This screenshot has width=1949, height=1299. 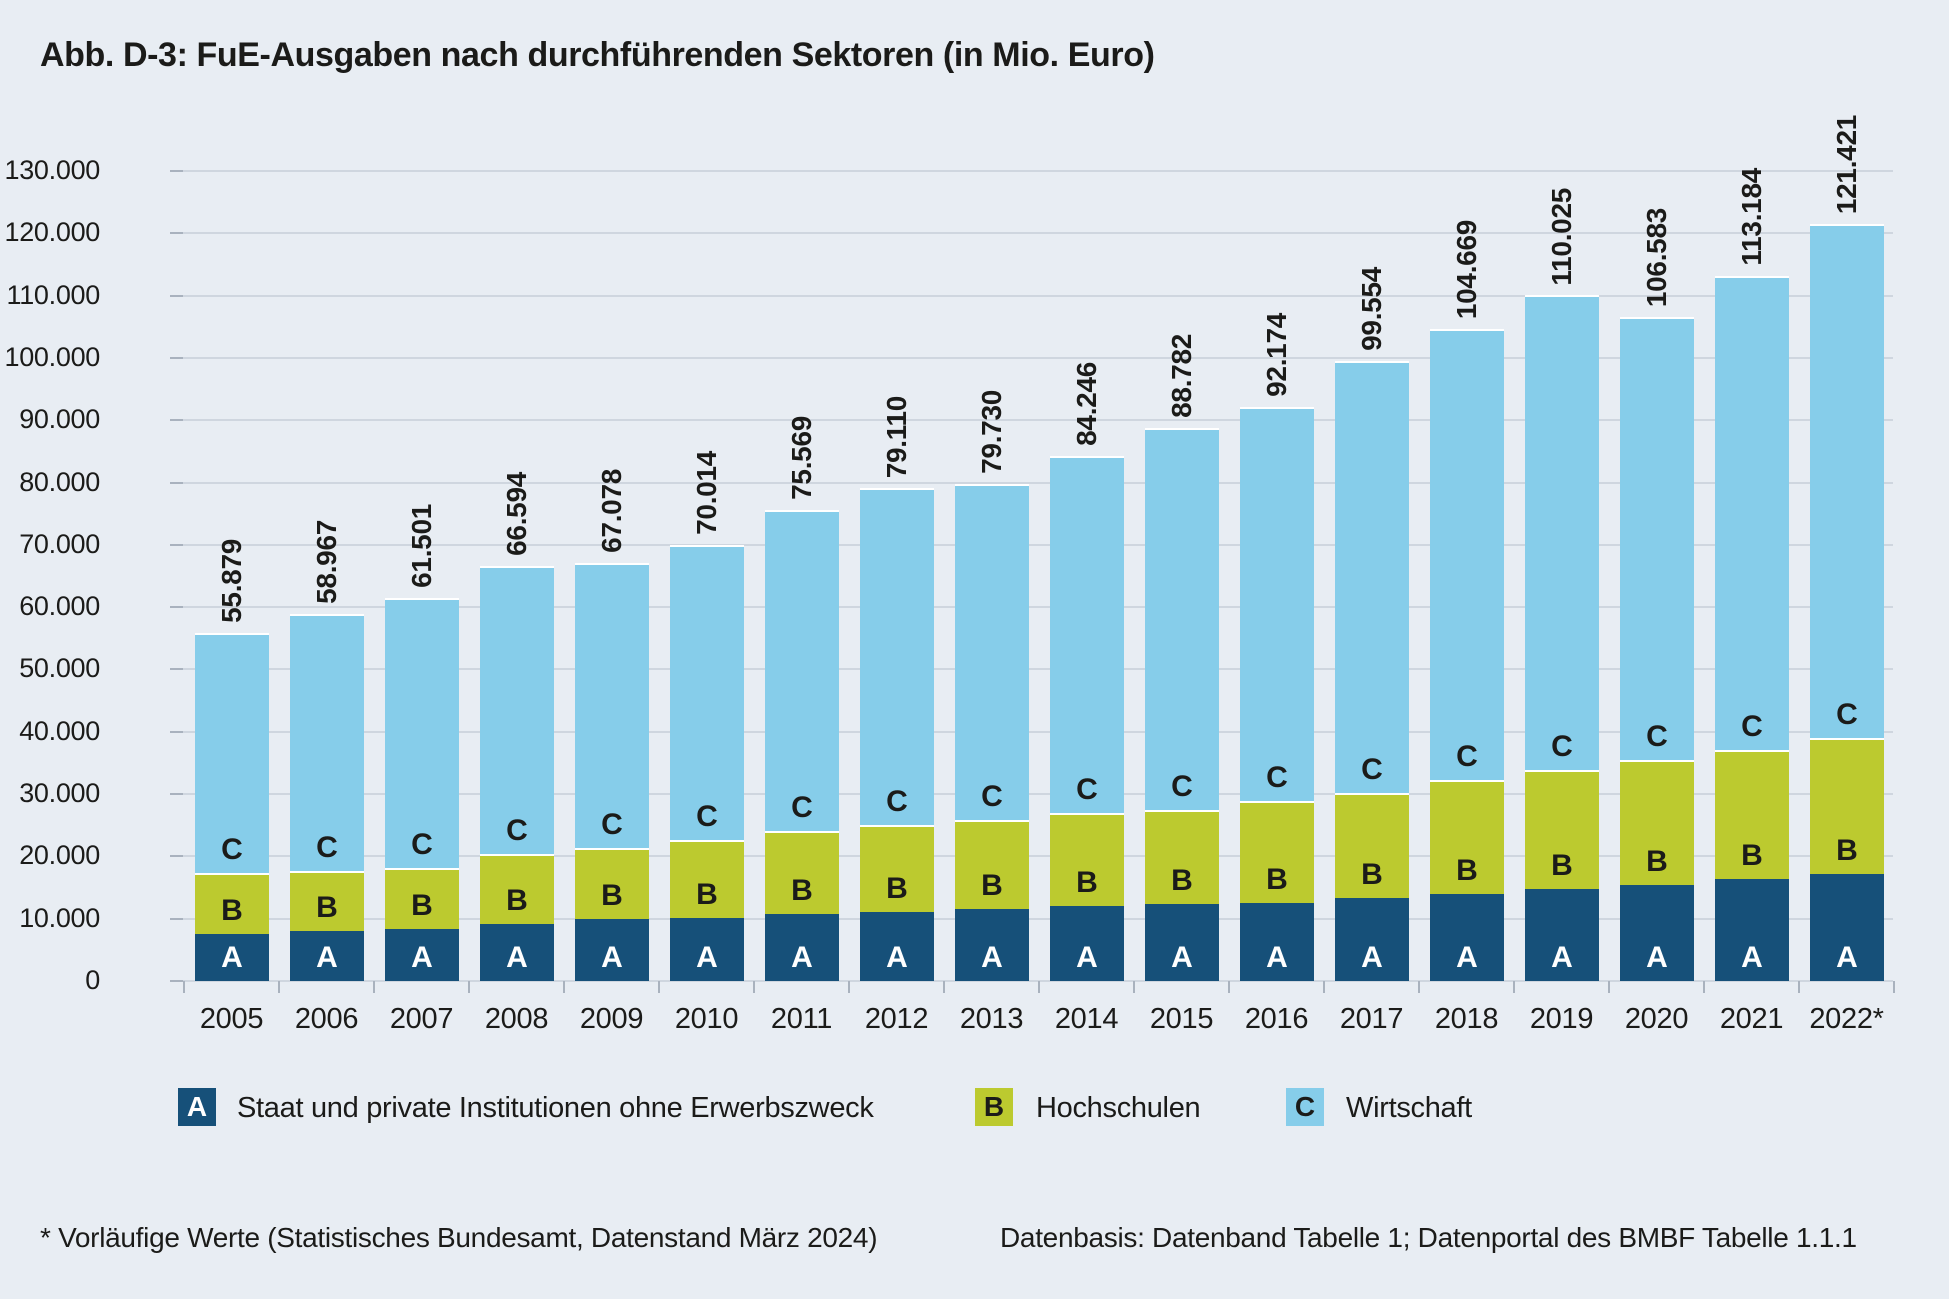 What do you see at coordinates (1562, 934) in the screenshot?
I see `segment-a-2019: A` at bounding box center [1562, 934].